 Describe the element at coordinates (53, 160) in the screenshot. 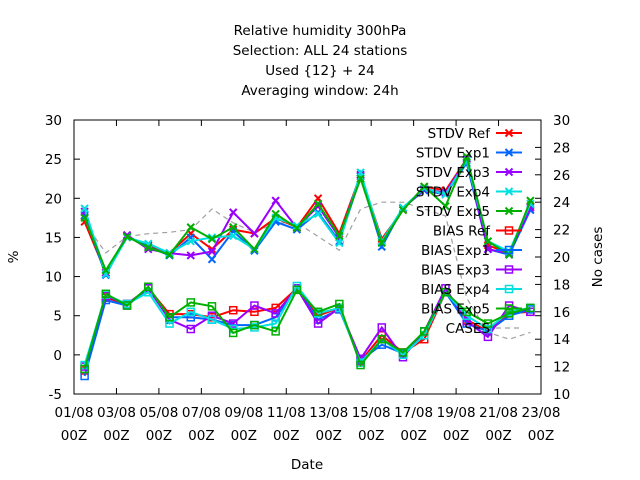

I see `y-tick-label: 25` at that location.